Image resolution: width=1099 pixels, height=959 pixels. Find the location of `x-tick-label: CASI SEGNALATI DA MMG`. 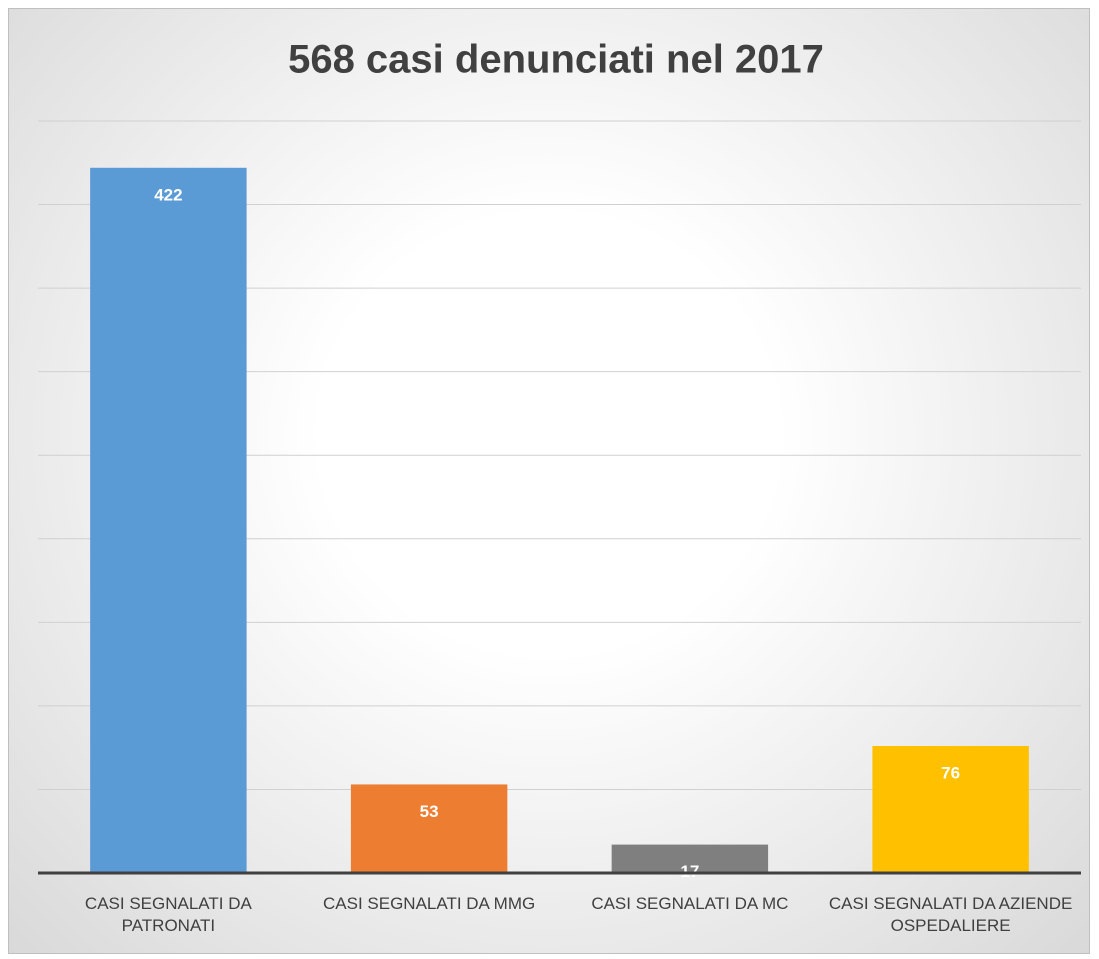

x-tick-label: CASI SEGNALATI DA MMG is located at coordinates (429, 903).